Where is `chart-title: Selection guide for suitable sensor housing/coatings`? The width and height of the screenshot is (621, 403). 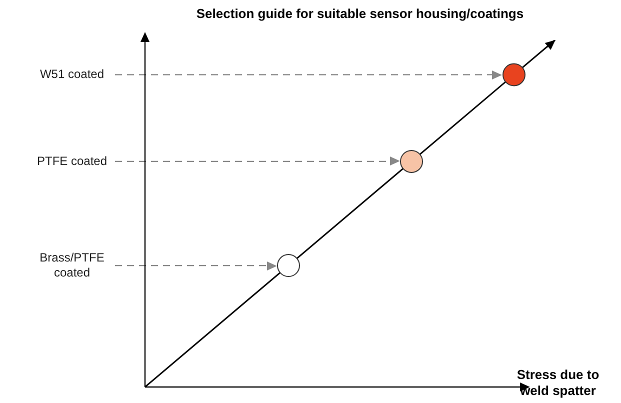
chart-title: Selection guide for suitable sensor housing/coatings is located at coordinates (360, 13).